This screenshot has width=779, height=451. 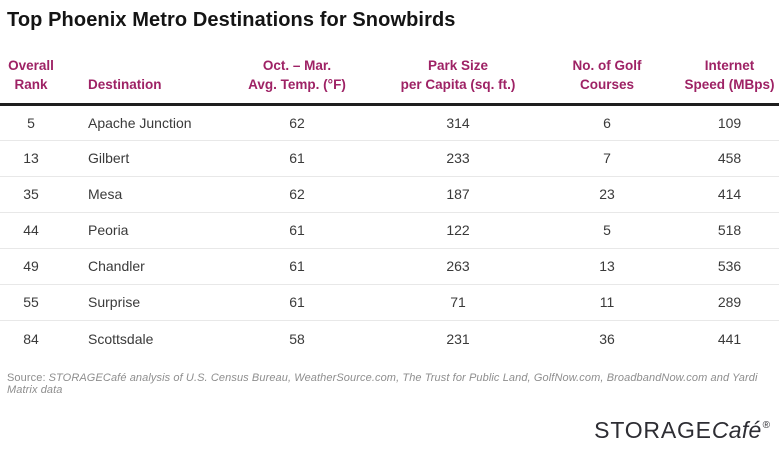 What do you see at coordinates (729, 73) in the screenshot?
I see `column-header-internet-speed: Internet Speed (MBps)` at bounding box center [729, 73].